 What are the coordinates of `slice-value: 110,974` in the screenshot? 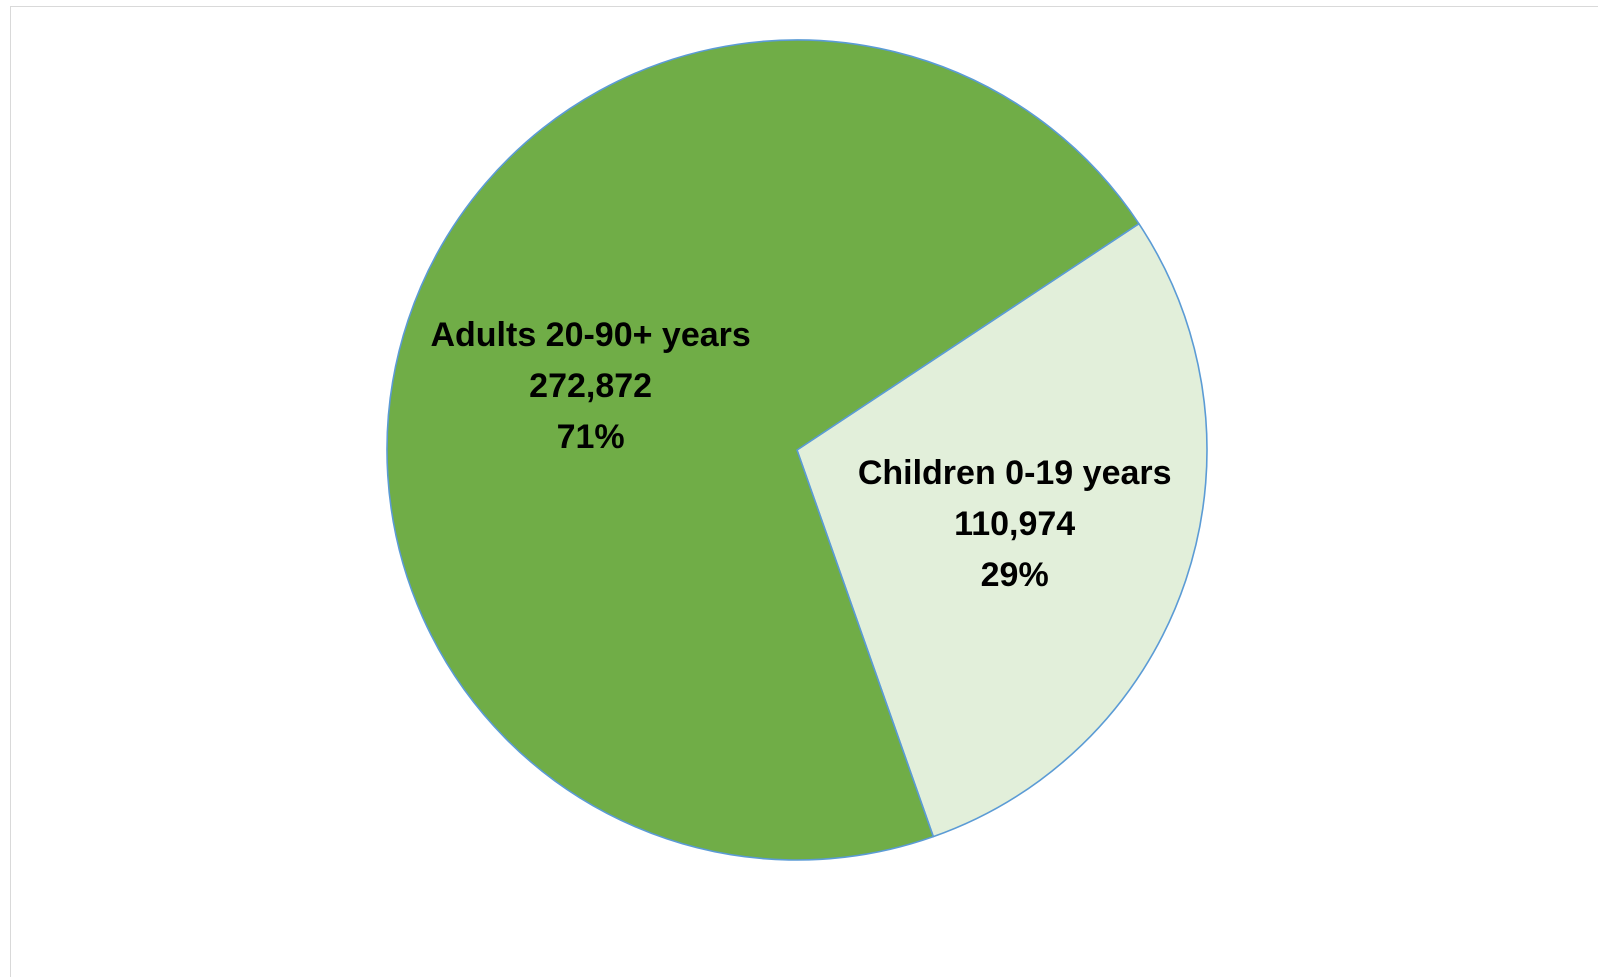 It's located at (1014, 524).